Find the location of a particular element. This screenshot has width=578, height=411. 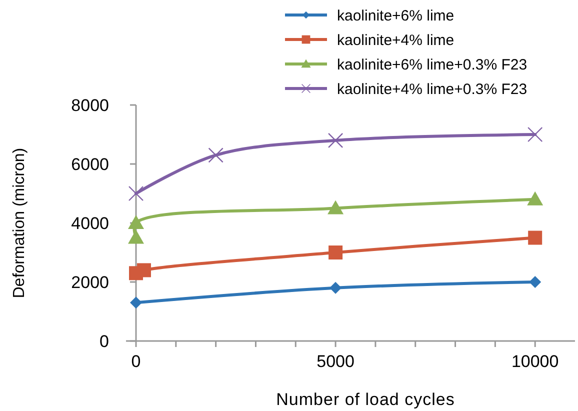

x-axis-title: Number of load cycles is located at coordinates (365, 399).